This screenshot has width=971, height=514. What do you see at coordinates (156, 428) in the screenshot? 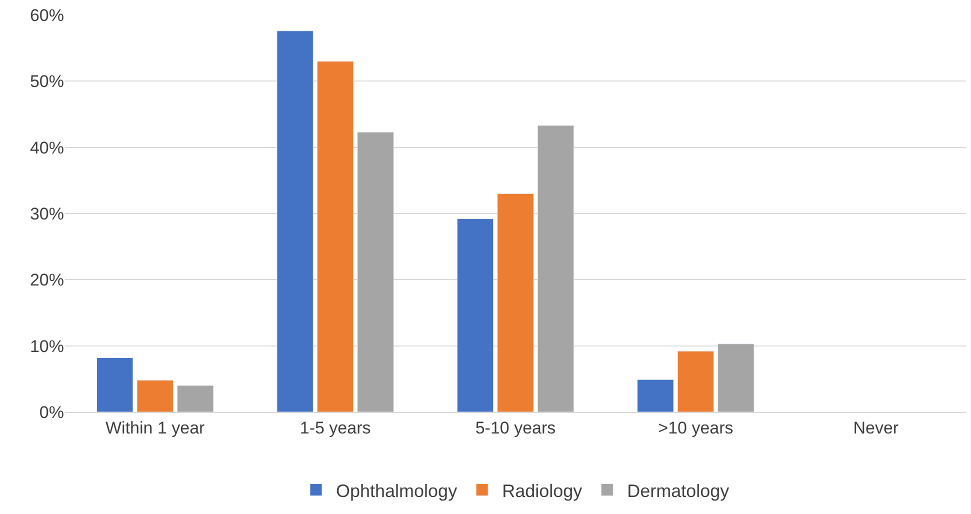
I see `x-tick-label: Within 1 year` at bounding box center [156, 428].